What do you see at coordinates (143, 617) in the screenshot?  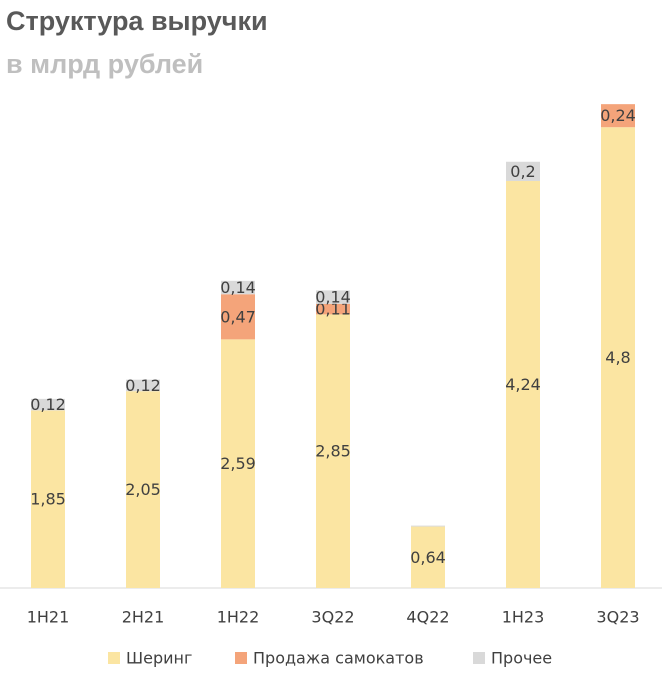 I see `x-tick-label: 2H21` at bounding box center [143, 617].